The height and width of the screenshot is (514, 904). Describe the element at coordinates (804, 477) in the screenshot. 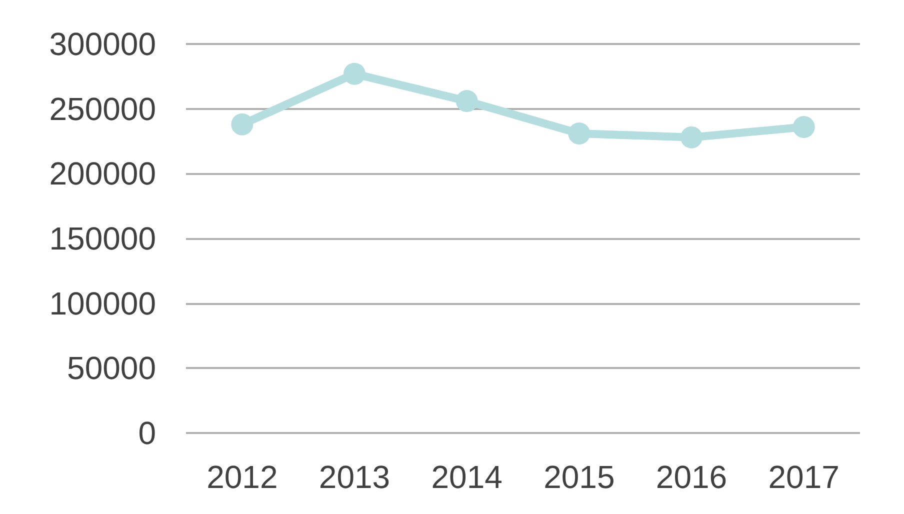

I see `x-tick-label: 2017` at that location.